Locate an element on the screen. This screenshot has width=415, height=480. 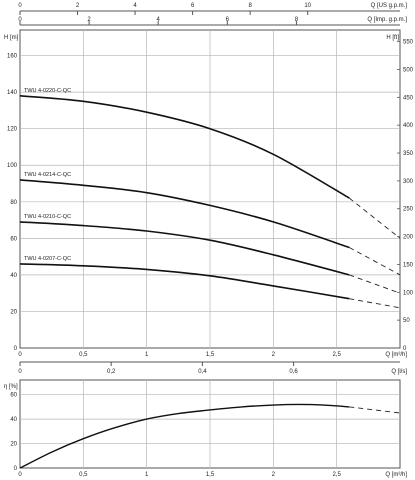
efficiency-axis-ticks: 0 0,5 1 1,5 2 2,5 0 20 40 60 is located at coordinates (175, 435).